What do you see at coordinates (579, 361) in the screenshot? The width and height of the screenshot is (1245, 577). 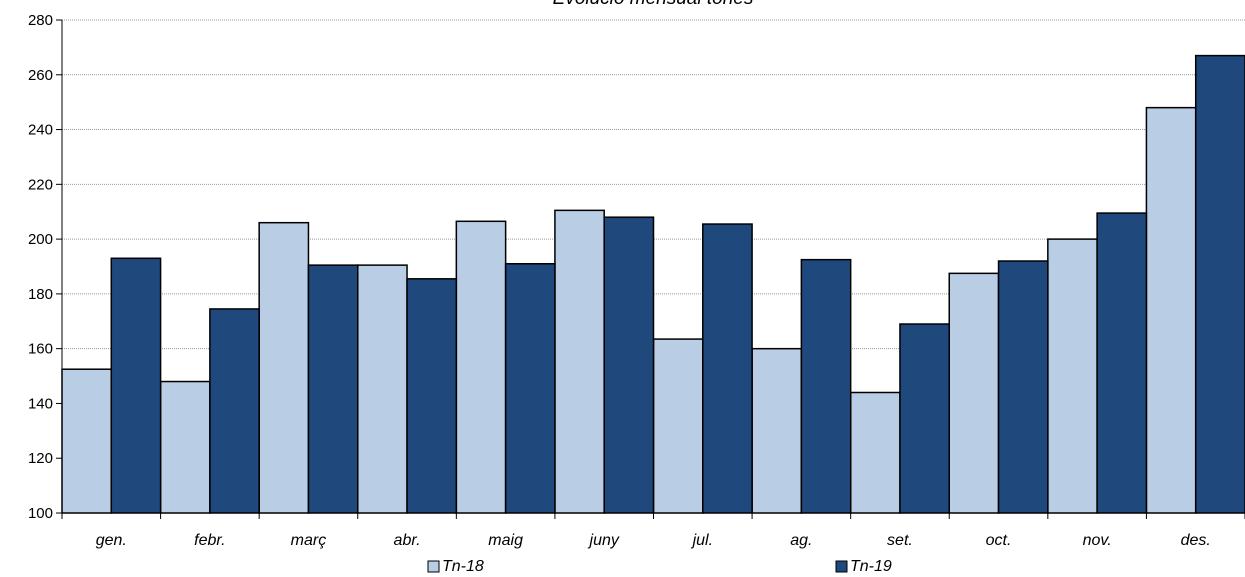 I see `bar-Tn-18-juny` at bounding box center [579, 361].